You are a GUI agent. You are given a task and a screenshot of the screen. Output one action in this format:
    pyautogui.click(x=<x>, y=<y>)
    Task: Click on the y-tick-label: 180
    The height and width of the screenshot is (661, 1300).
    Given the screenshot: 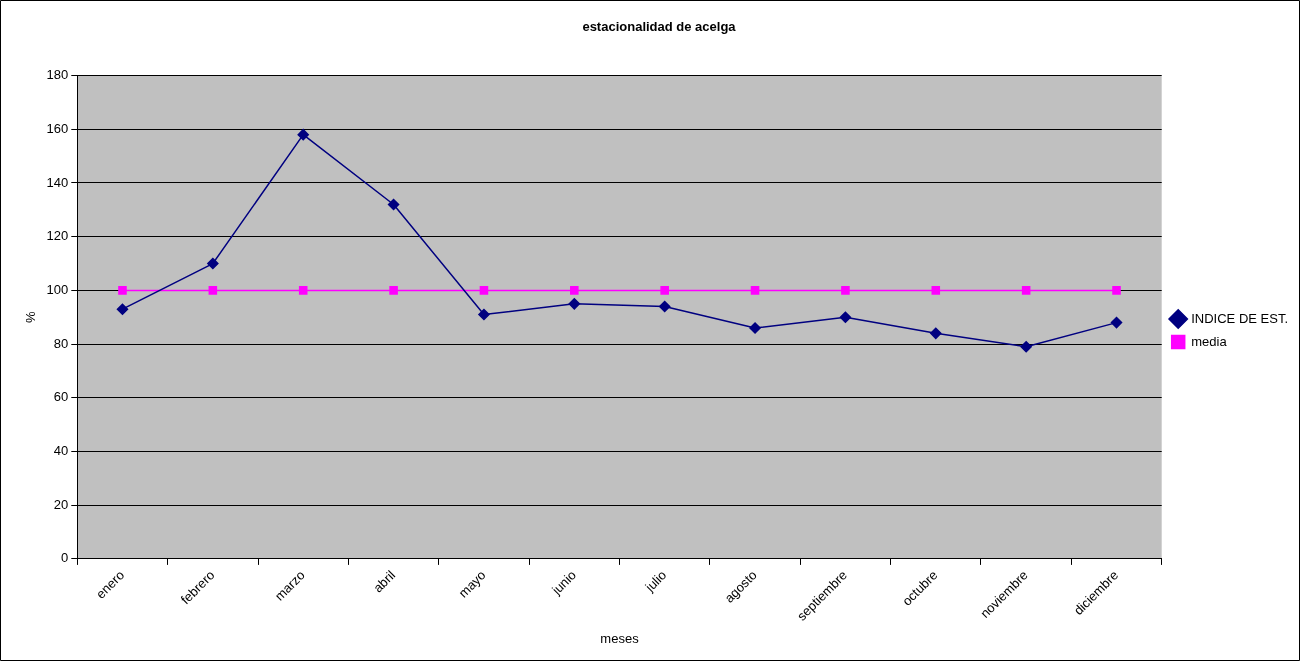 What is the action you would take?
    pyautogui.click(x=57, y=75)
    